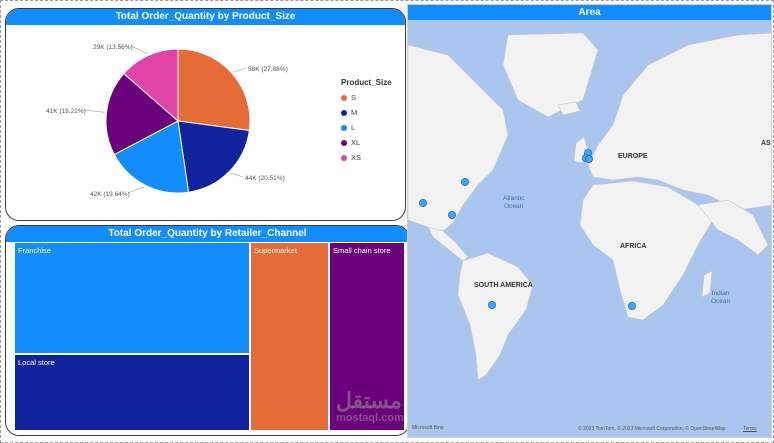  What do you see at coordinates (66, 111) in the screenshot?
I see `pie-data-label: 41K (19.21%)` at bounding box center [66, 111].